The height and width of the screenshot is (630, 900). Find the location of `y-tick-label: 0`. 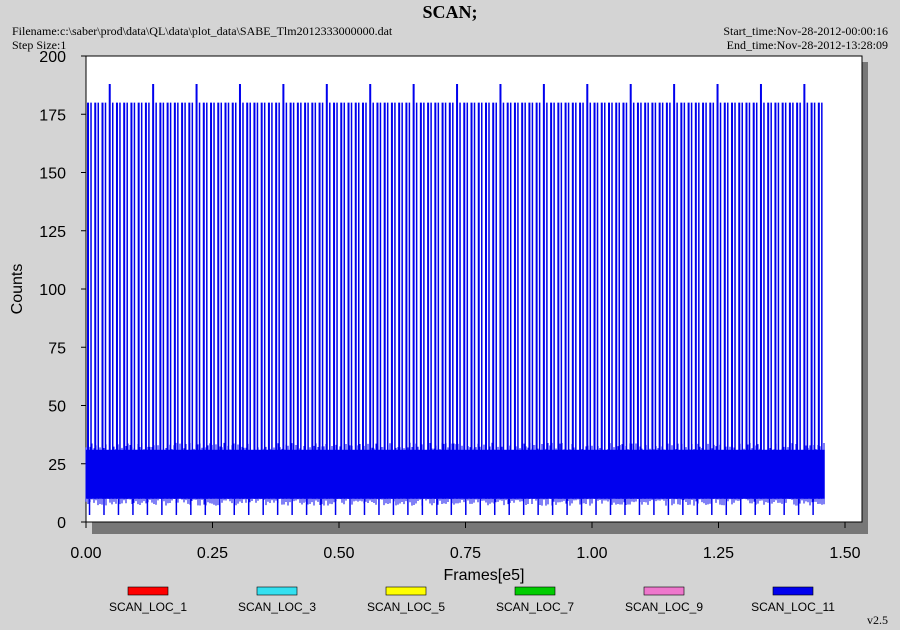

y-tick-label: 0 is located at coordinates (61, 523).